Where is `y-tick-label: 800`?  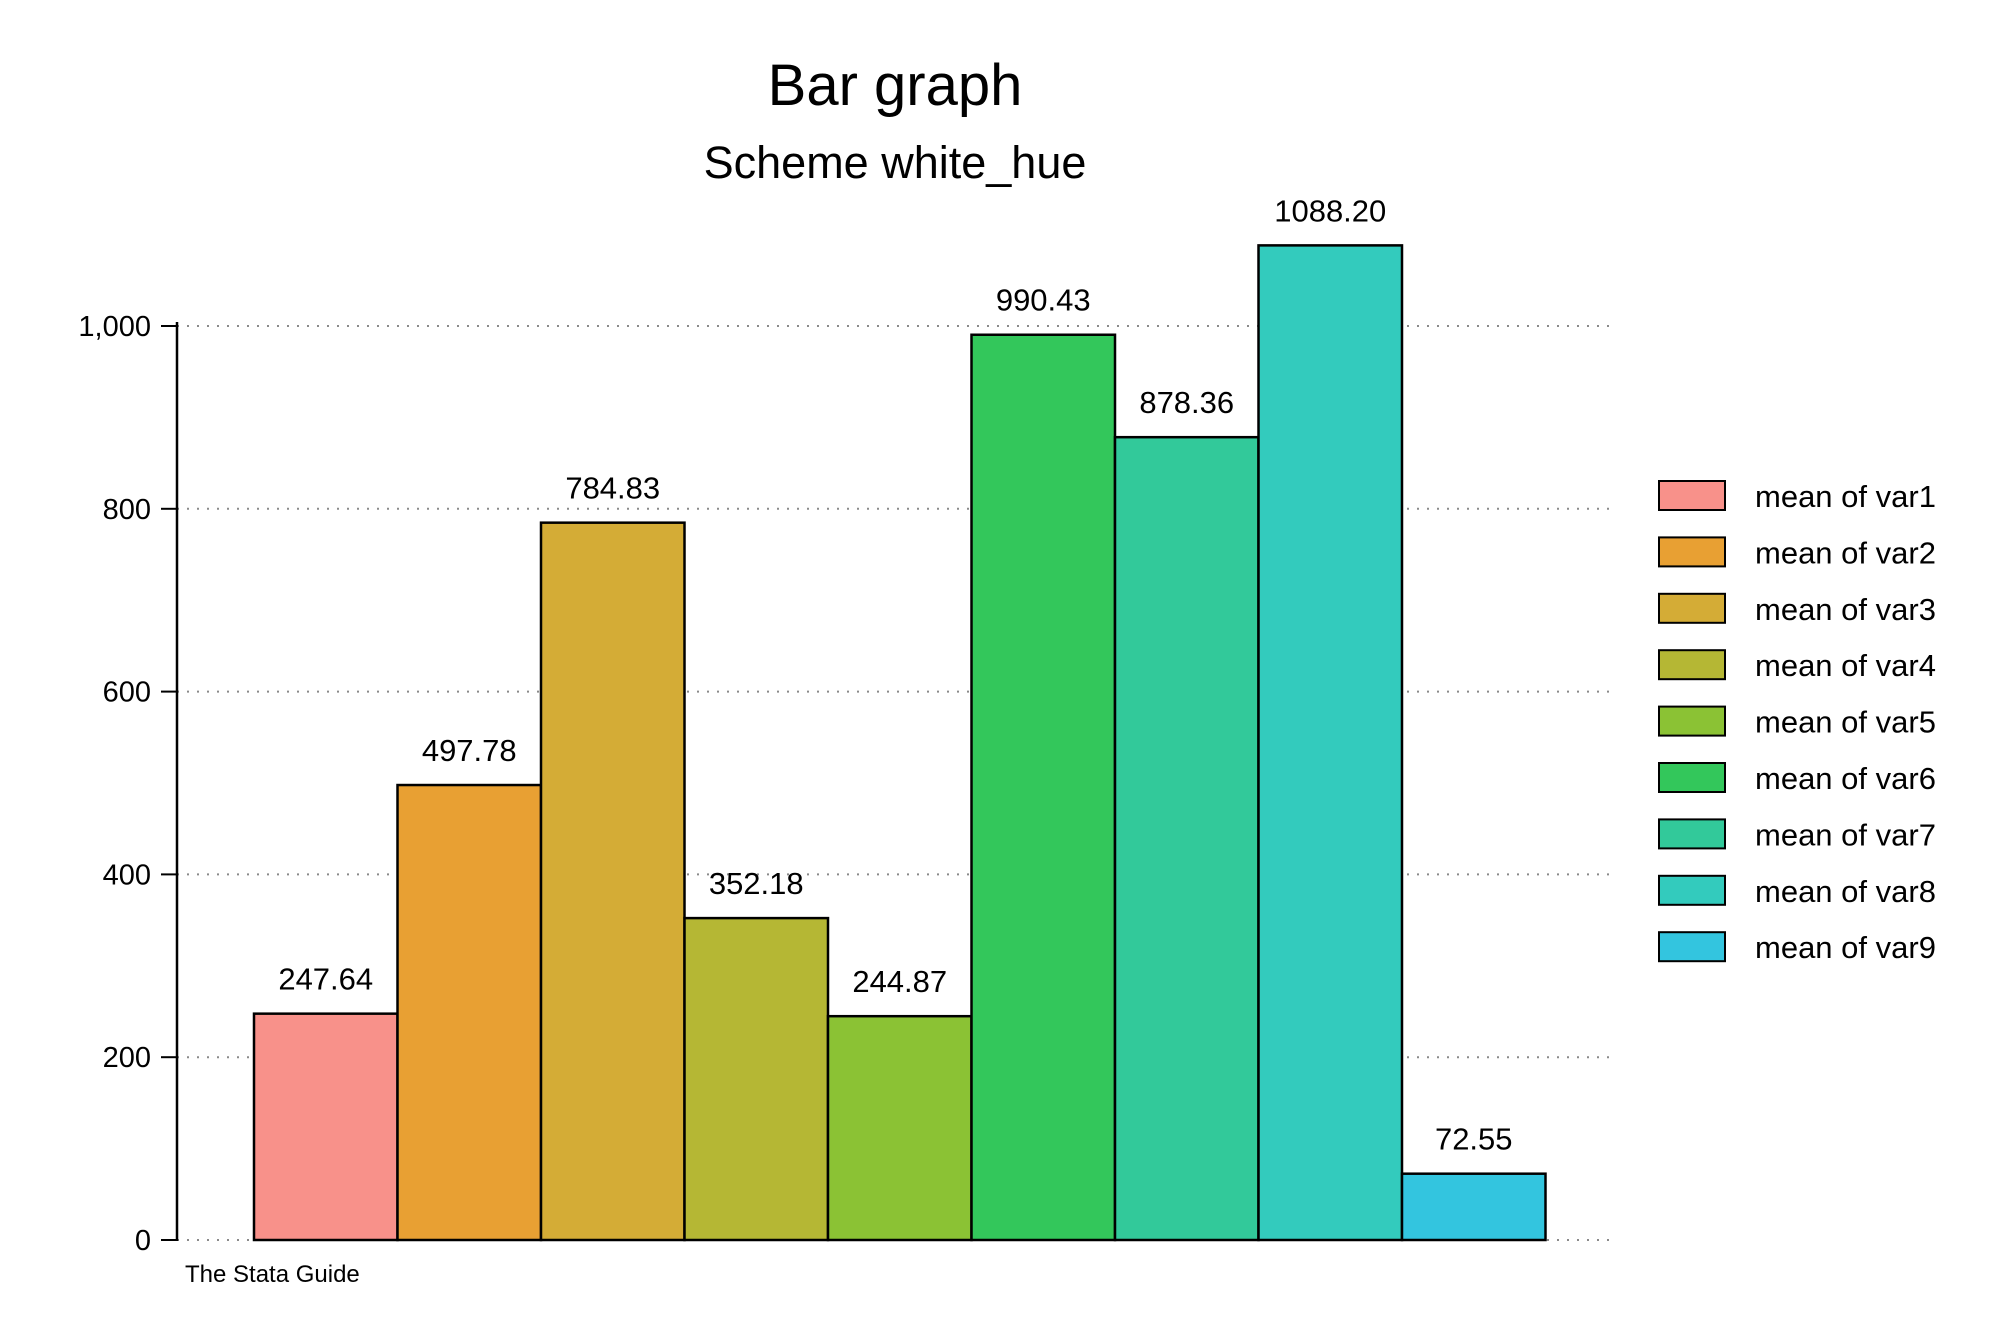
y-tick-label: 800 is located at coordinates (127, 510).